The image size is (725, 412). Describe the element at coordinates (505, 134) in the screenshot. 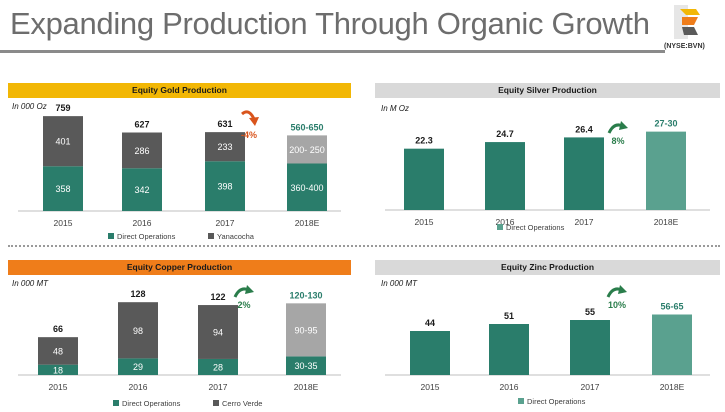

I see `silver-total-label: 24.7` at that location.